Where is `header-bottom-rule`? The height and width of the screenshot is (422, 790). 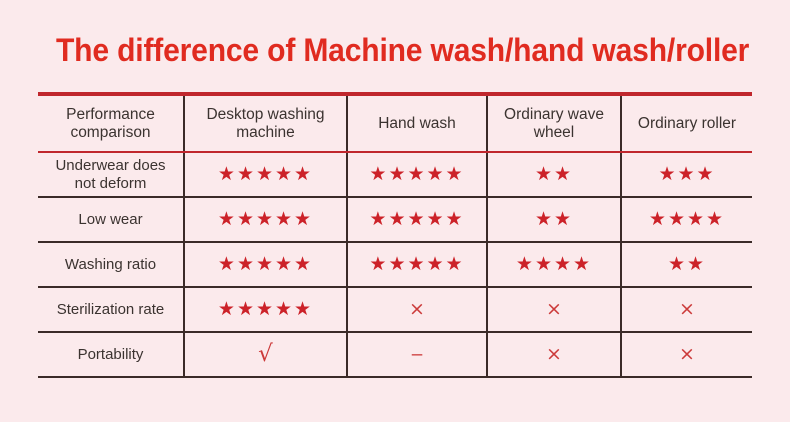 header-bottom-rule is located at coordinates (395, 152).